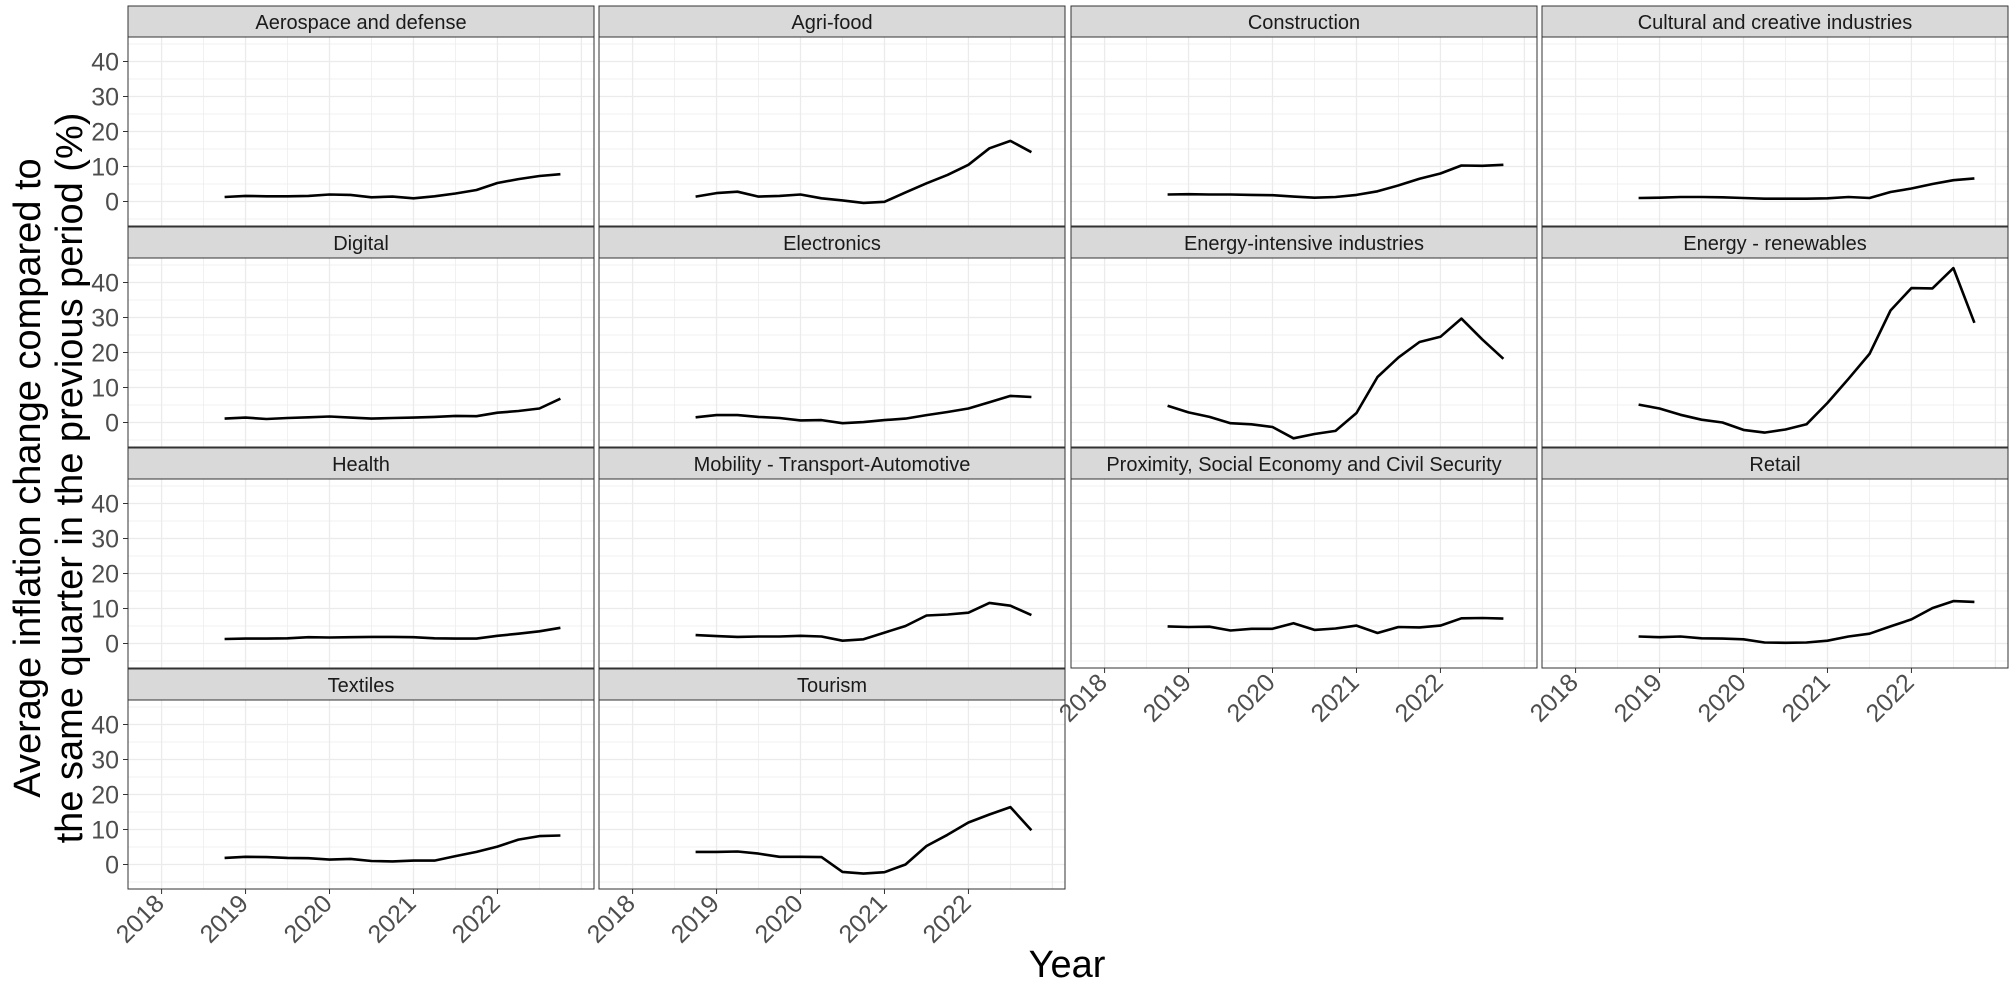  I want to click on facet-strip-label: Aerospace and defense, so click(360, 23).